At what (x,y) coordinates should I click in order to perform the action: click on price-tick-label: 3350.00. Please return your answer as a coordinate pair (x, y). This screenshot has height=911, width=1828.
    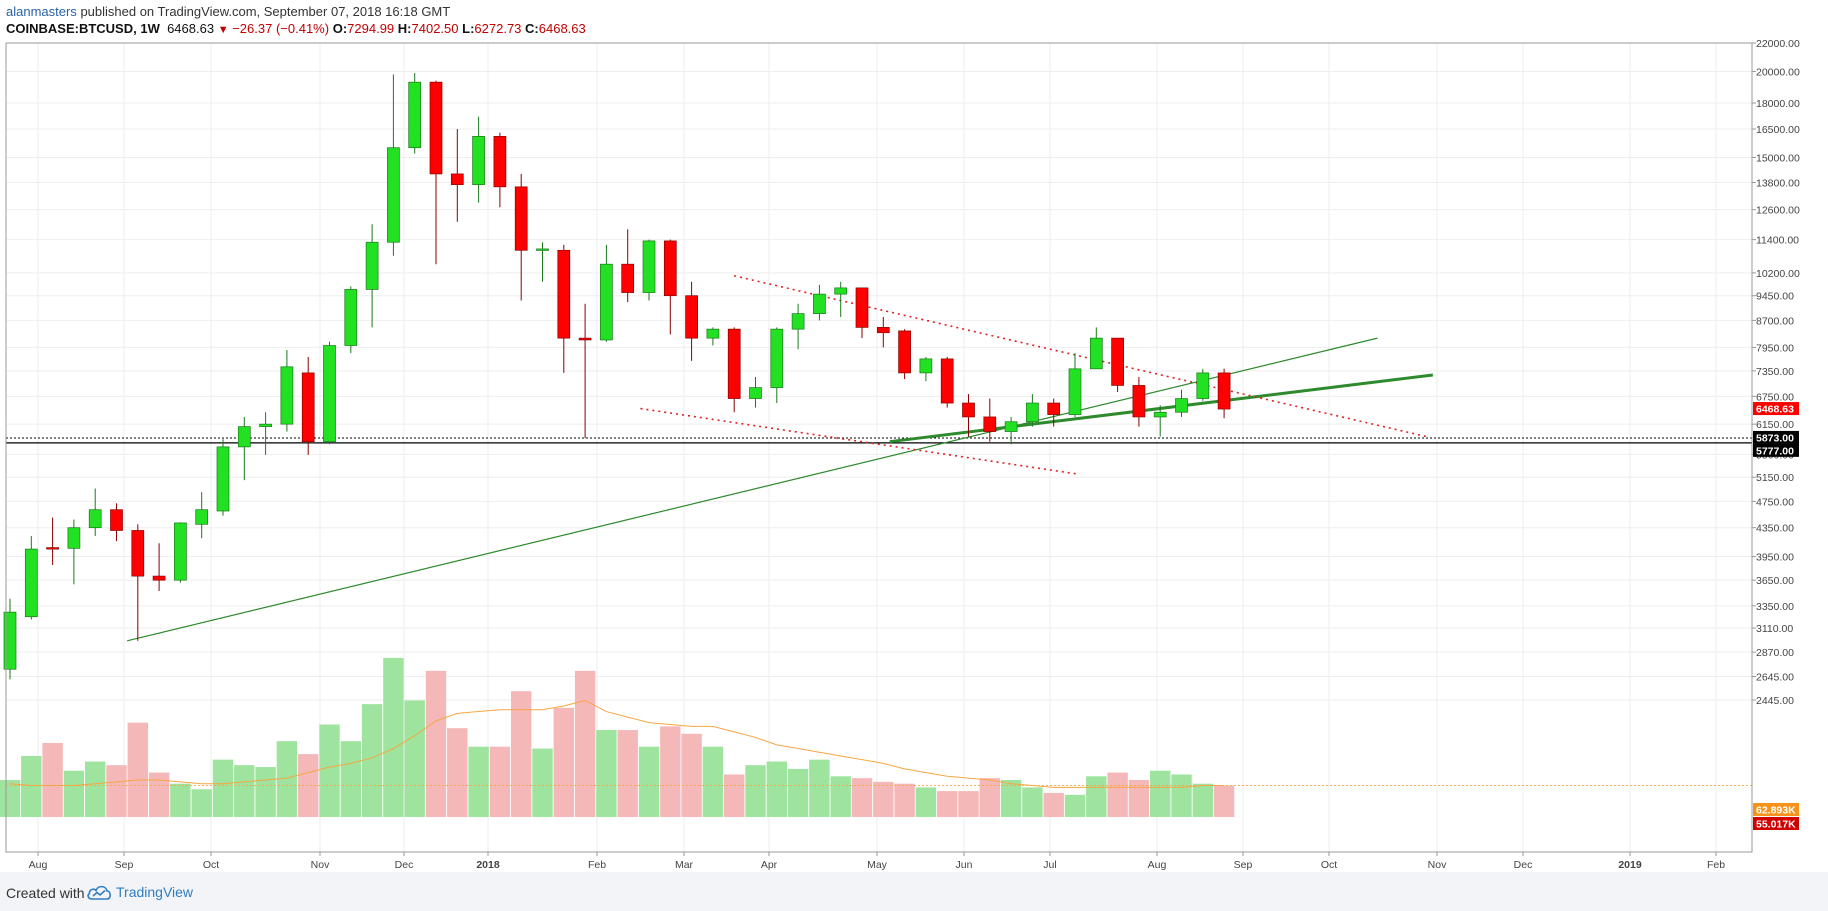
    Looking at the image, I should click on (1775, 607).